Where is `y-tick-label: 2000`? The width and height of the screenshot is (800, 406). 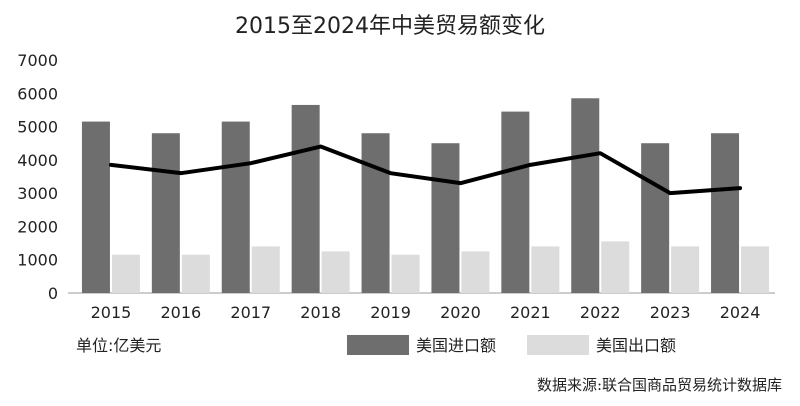
y-tick-label: 2000 is located at coordinates (37, 226).